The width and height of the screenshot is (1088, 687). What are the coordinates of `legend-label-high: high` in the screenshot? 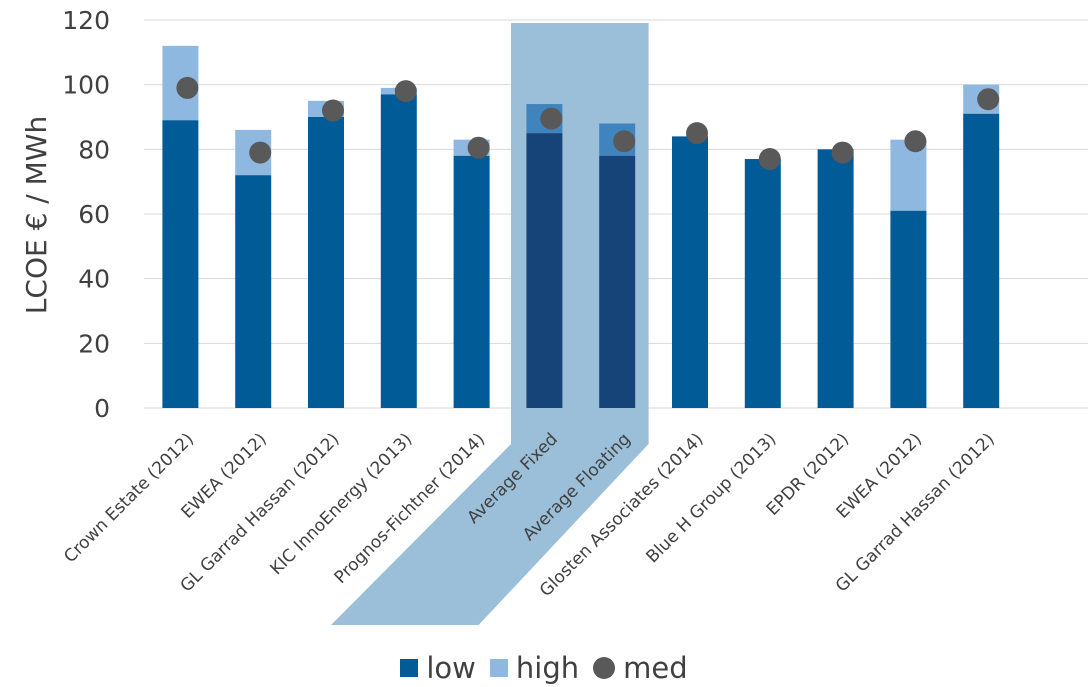 It's located at (547, 667).